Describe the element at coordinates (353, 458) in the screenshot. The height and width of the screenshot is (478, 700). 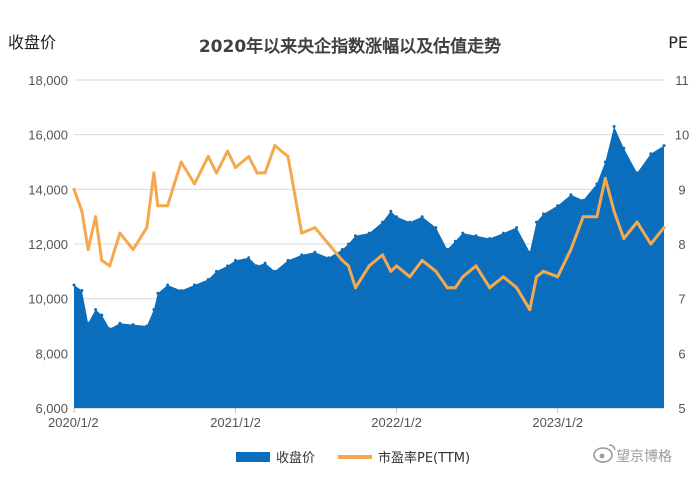
I see `legend: 收盘价 市盈率PE(TTM)` at that location.